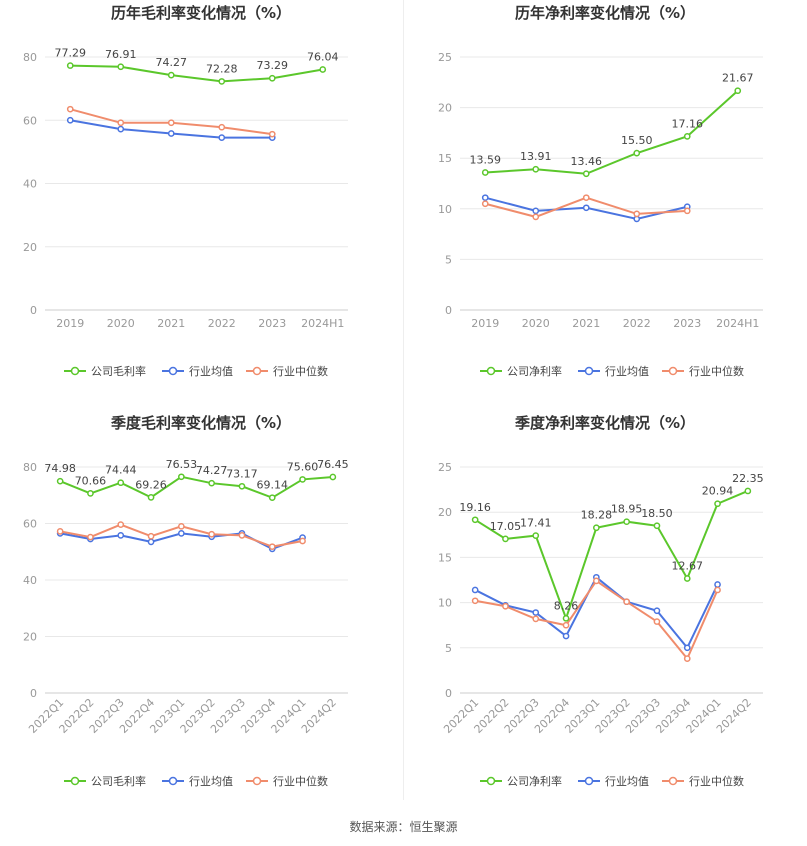 This screenshot has height=846, width=807. What do you see at coordinates (273, 65) in the screenshot?
I see `data-label: 73.29` at bounding box center [273, 65].